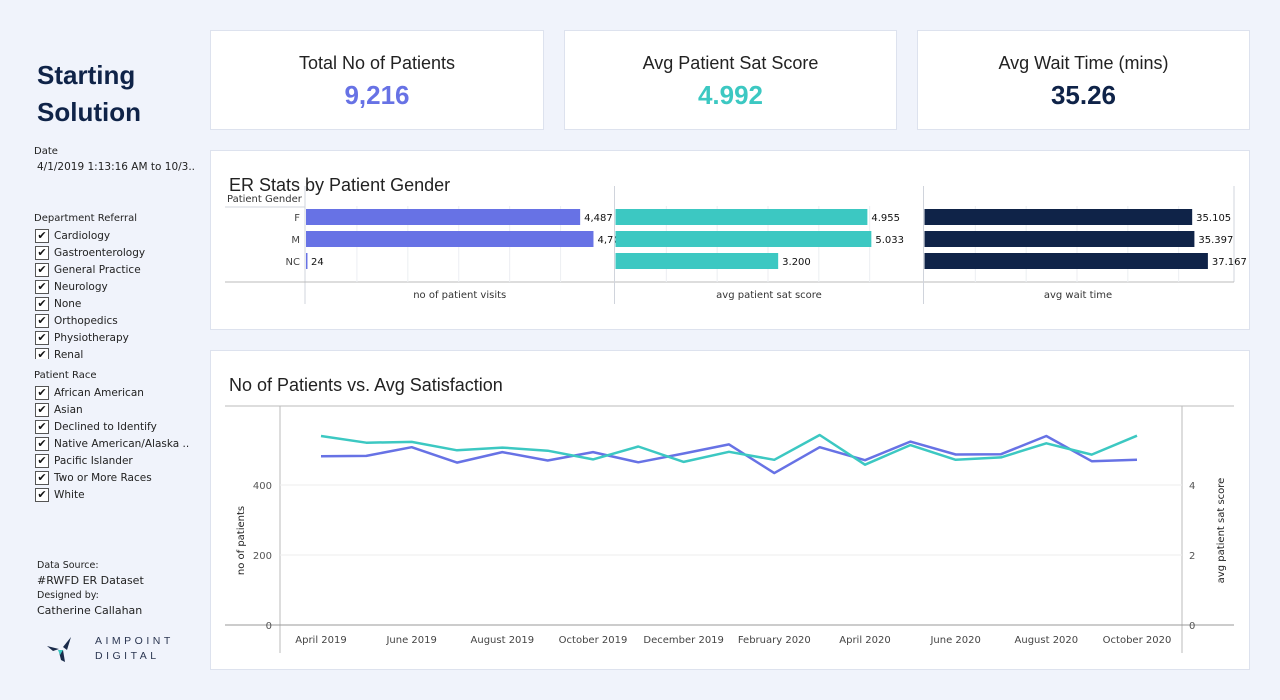 The width and height of the screenshot is (1280, 700). Describe the element at coordinates (112, 494) in the screenshot. I see `race-option: ✔ White` at that location.